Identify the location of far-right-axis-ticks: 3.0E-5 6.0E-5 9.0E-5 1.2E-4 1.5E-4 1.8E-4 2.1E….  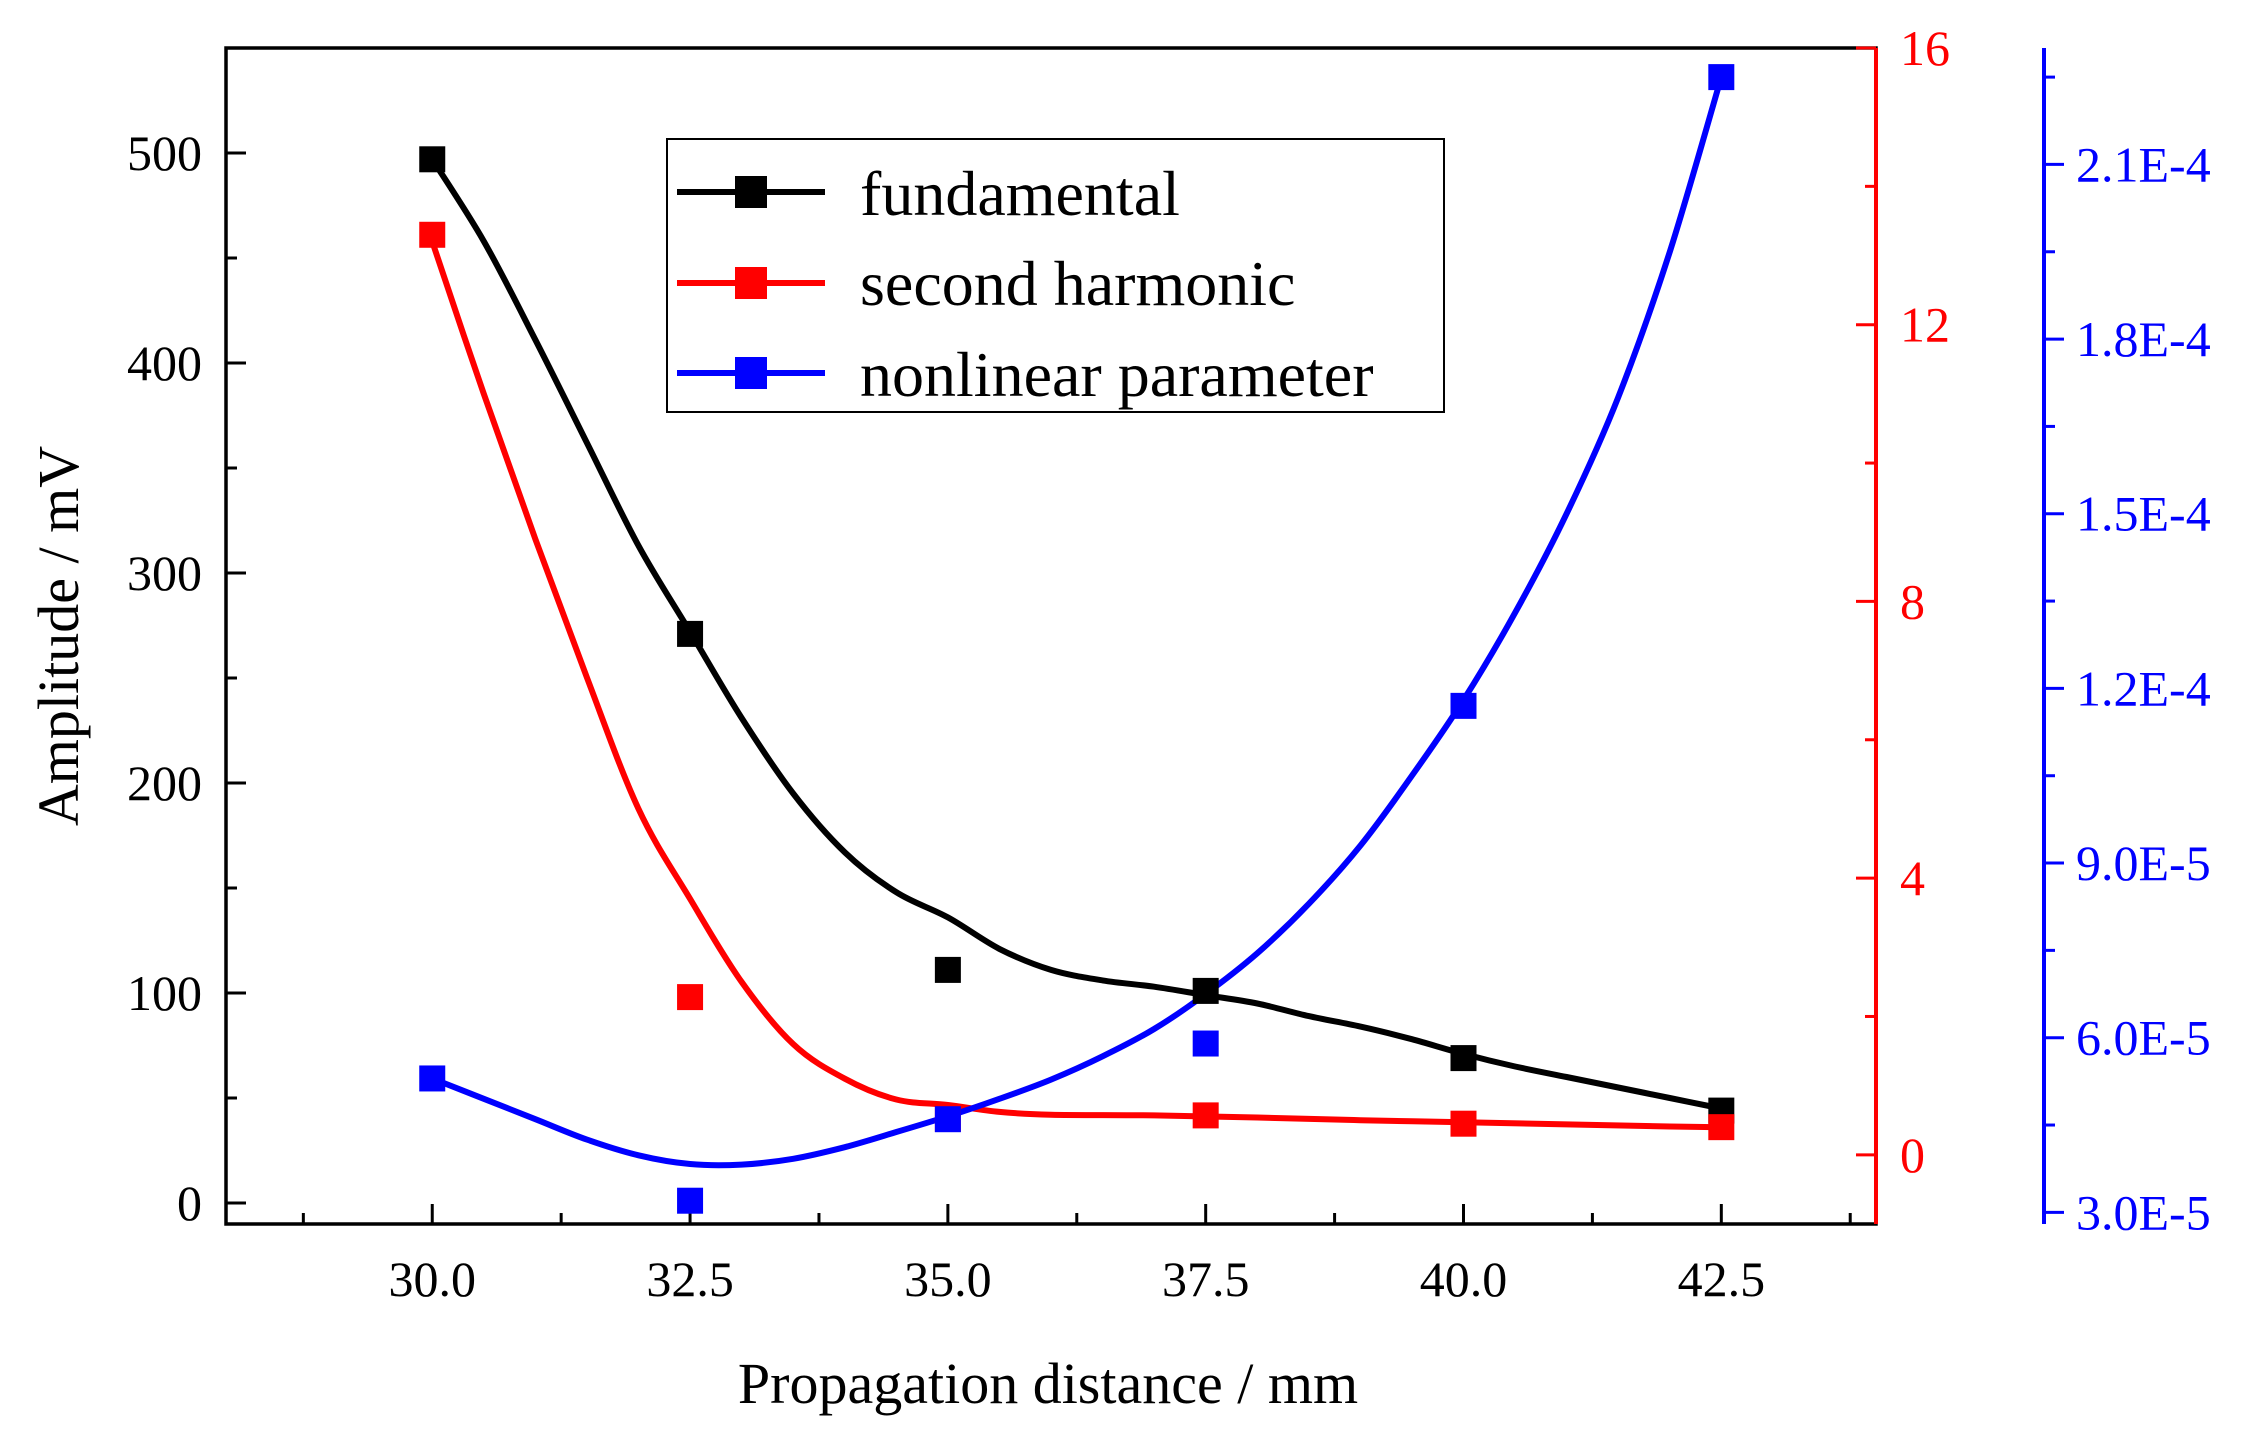
(2127, 657).